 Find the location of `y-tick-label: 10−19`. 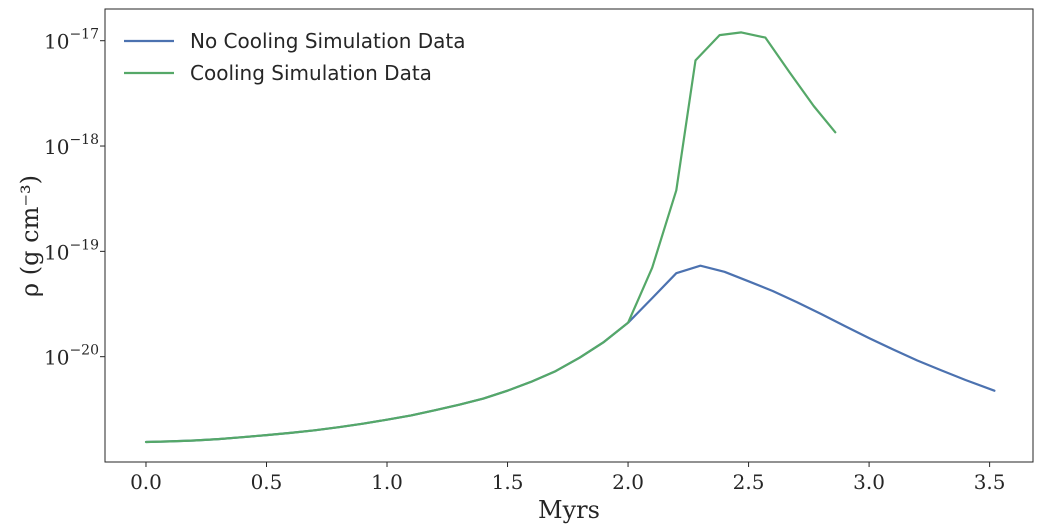

y-tick-label: 10−19 is located at coordinates (71, 250).